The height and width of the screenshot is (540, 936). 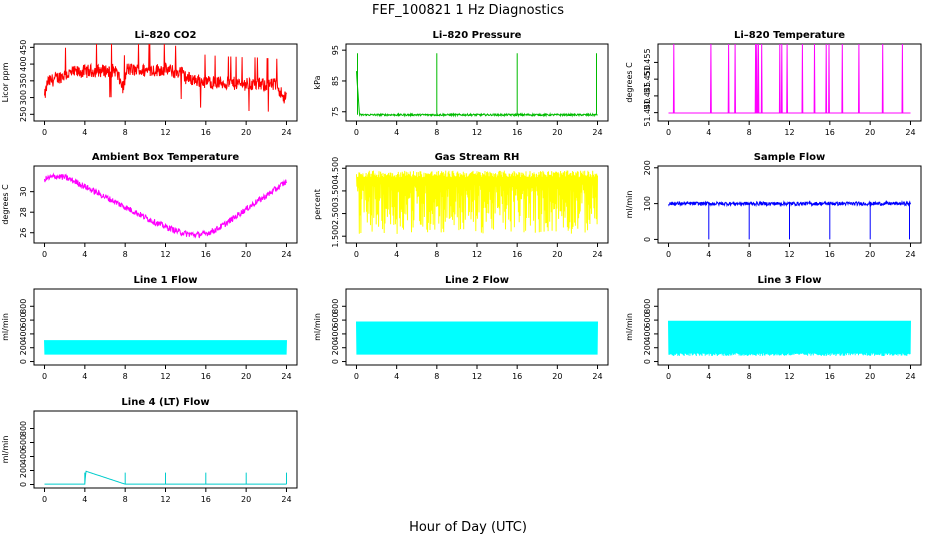 What do you see at coordinates (5, 82) in the screenshot?
I see `panel-ylabel: Licor ppm` at bounding box center [5, 82].